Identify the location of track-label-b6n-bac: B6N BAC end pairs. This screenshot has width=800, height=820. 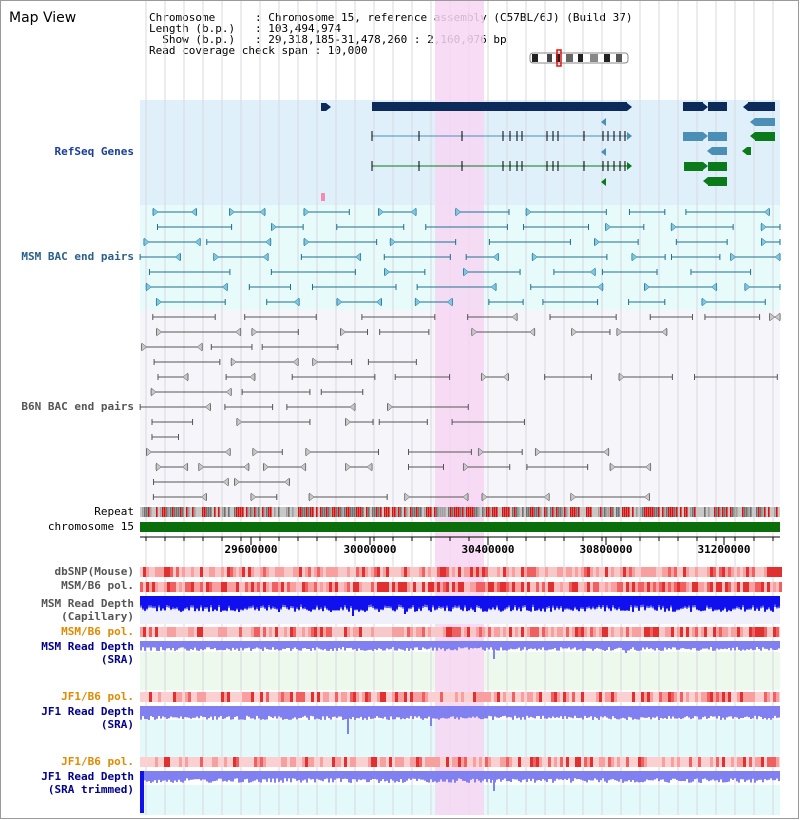
(77, 406).